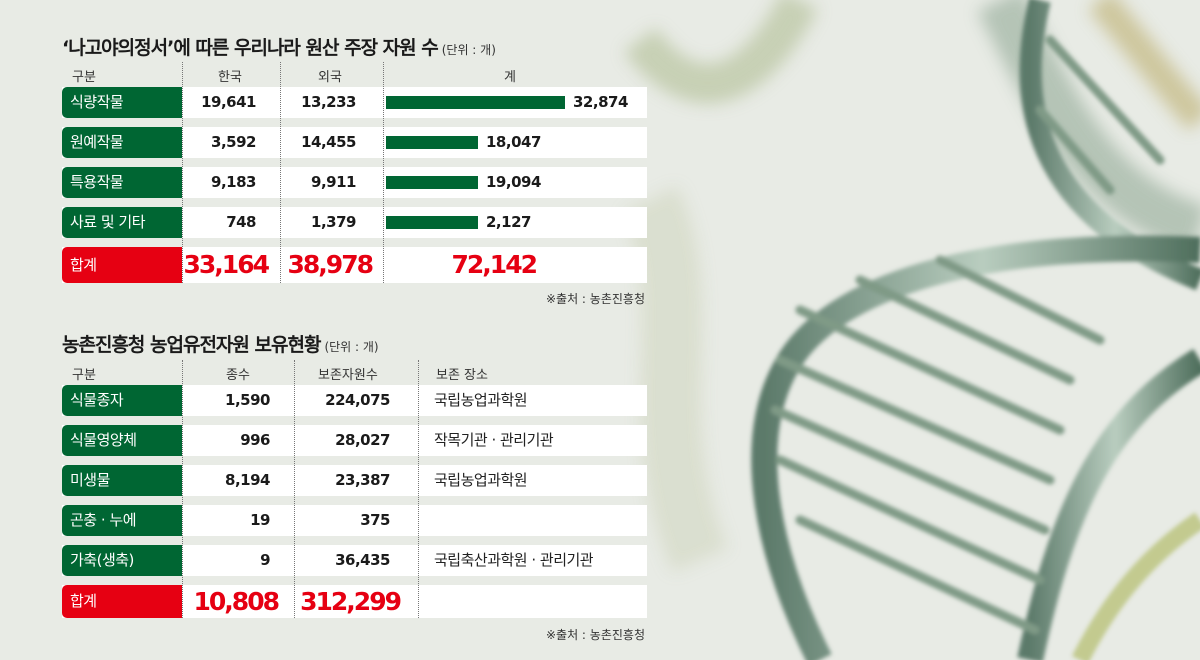 The height and width of the screenshot is (660, 1200). I want to click on table1-header-total: 계, so click(510, 77).